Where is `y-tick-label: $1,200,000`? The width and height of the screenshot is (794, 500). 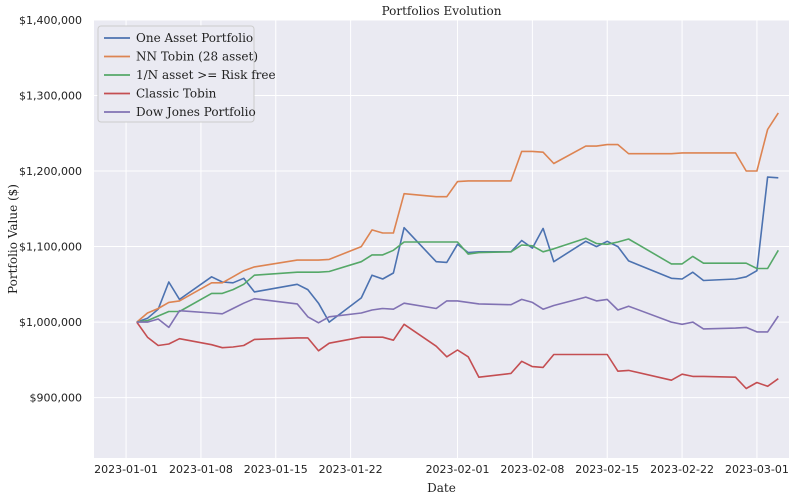 y-tick-label: $1,200,000 is located at coordinates (50, 171).